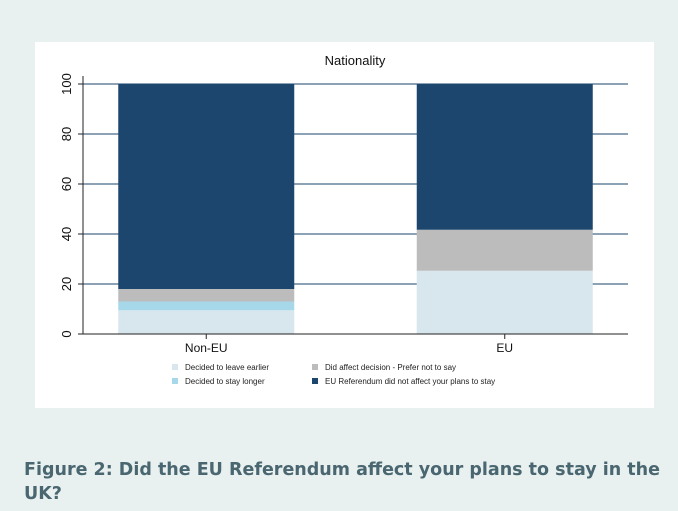 Image resolution: width=678 pixels, height=511 pixels. What do you see at coordinates (66, 284) in the screenshot?
I see `y-tick-label: 20` at bounding box center [66, 284].